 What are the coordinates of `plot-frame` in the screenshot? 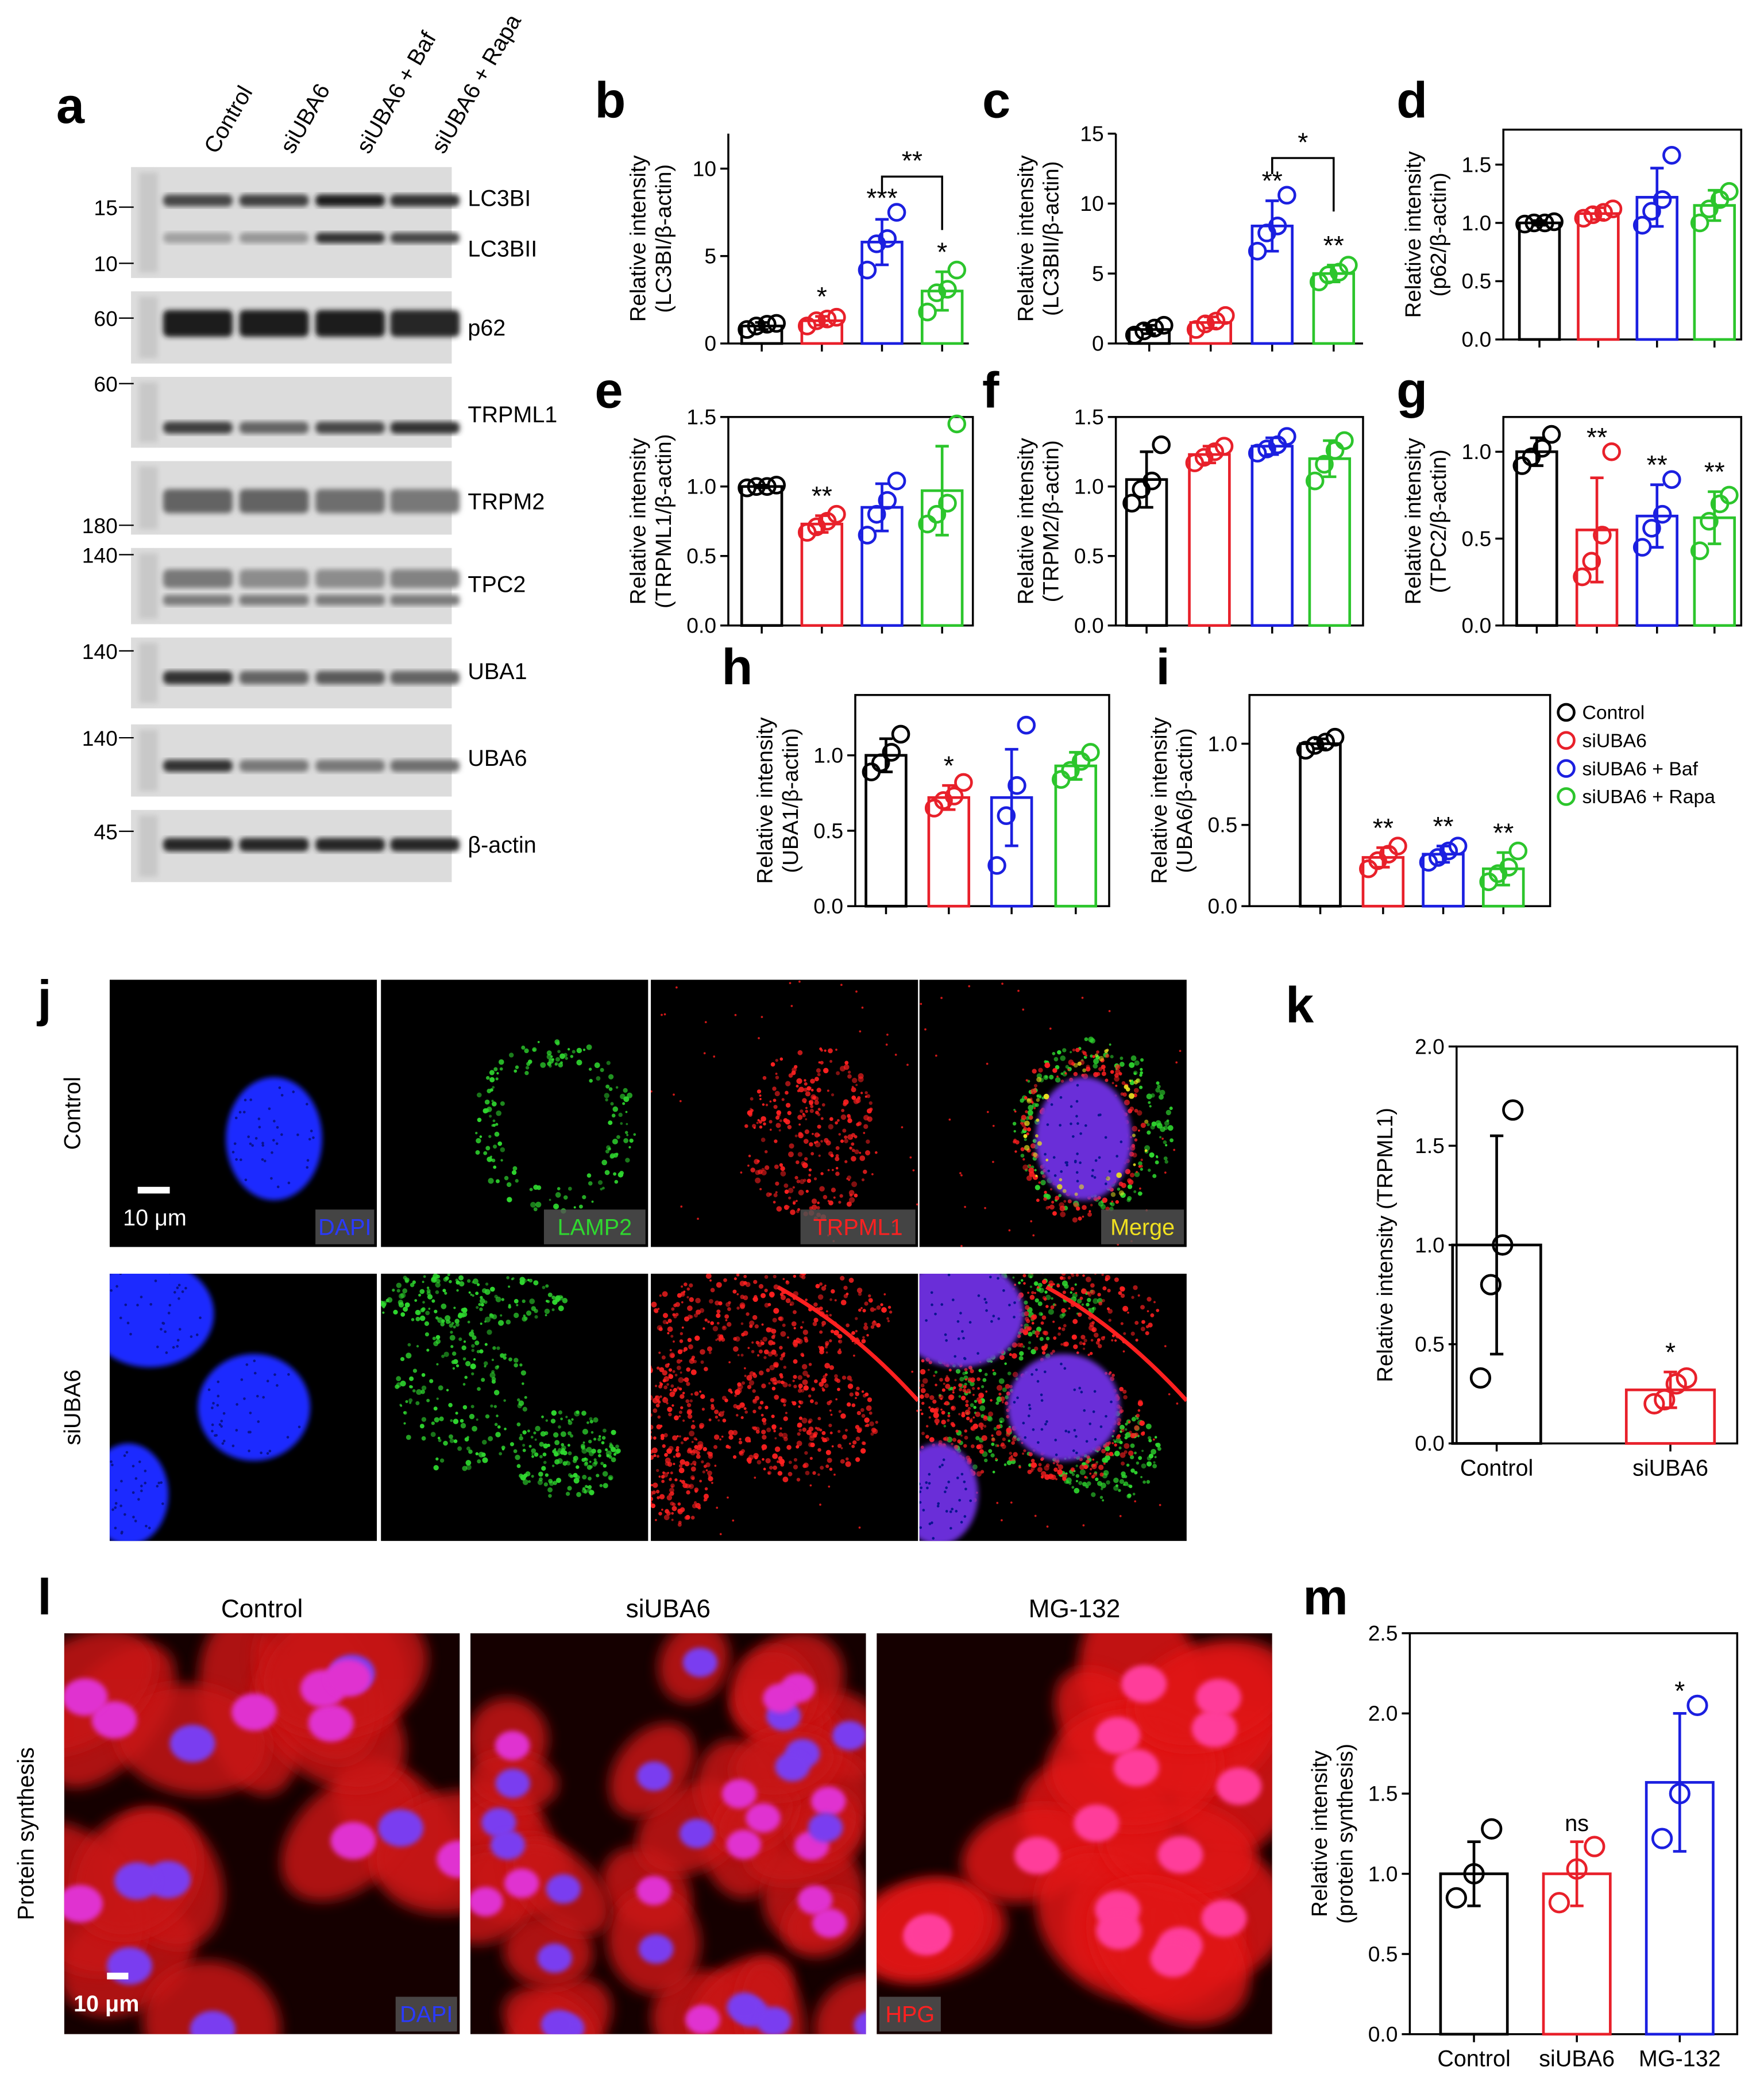 It's located at (850, 521).